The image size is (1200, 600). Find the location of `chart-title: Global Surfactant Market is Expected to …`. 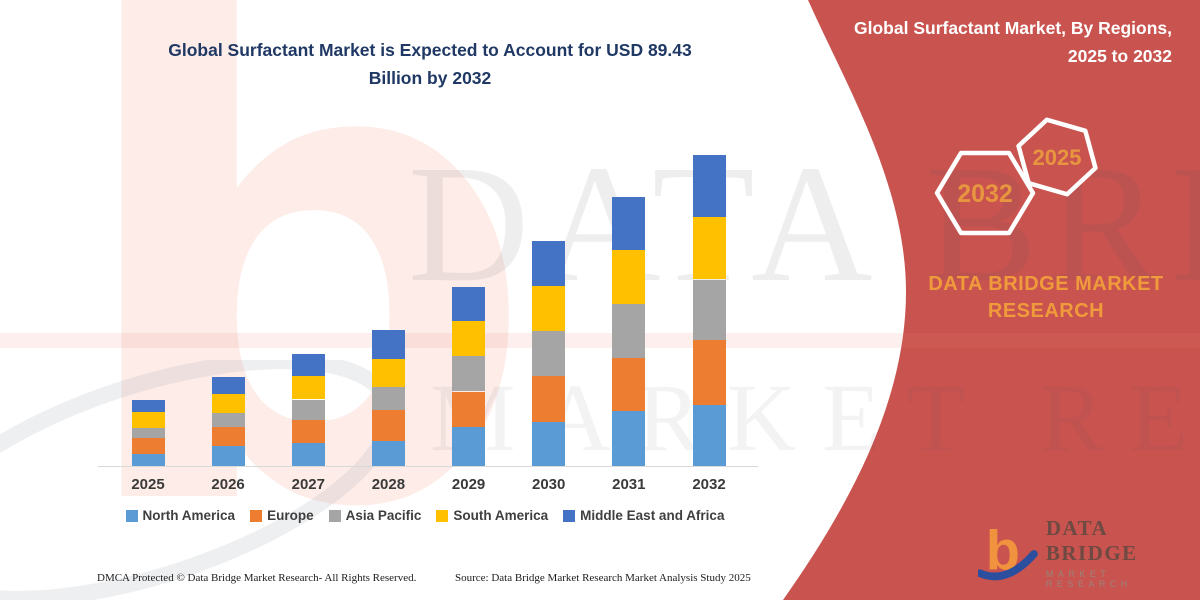

chart-title: Global Surfactant Market is Expected to … is located at coordinates (430, 64).